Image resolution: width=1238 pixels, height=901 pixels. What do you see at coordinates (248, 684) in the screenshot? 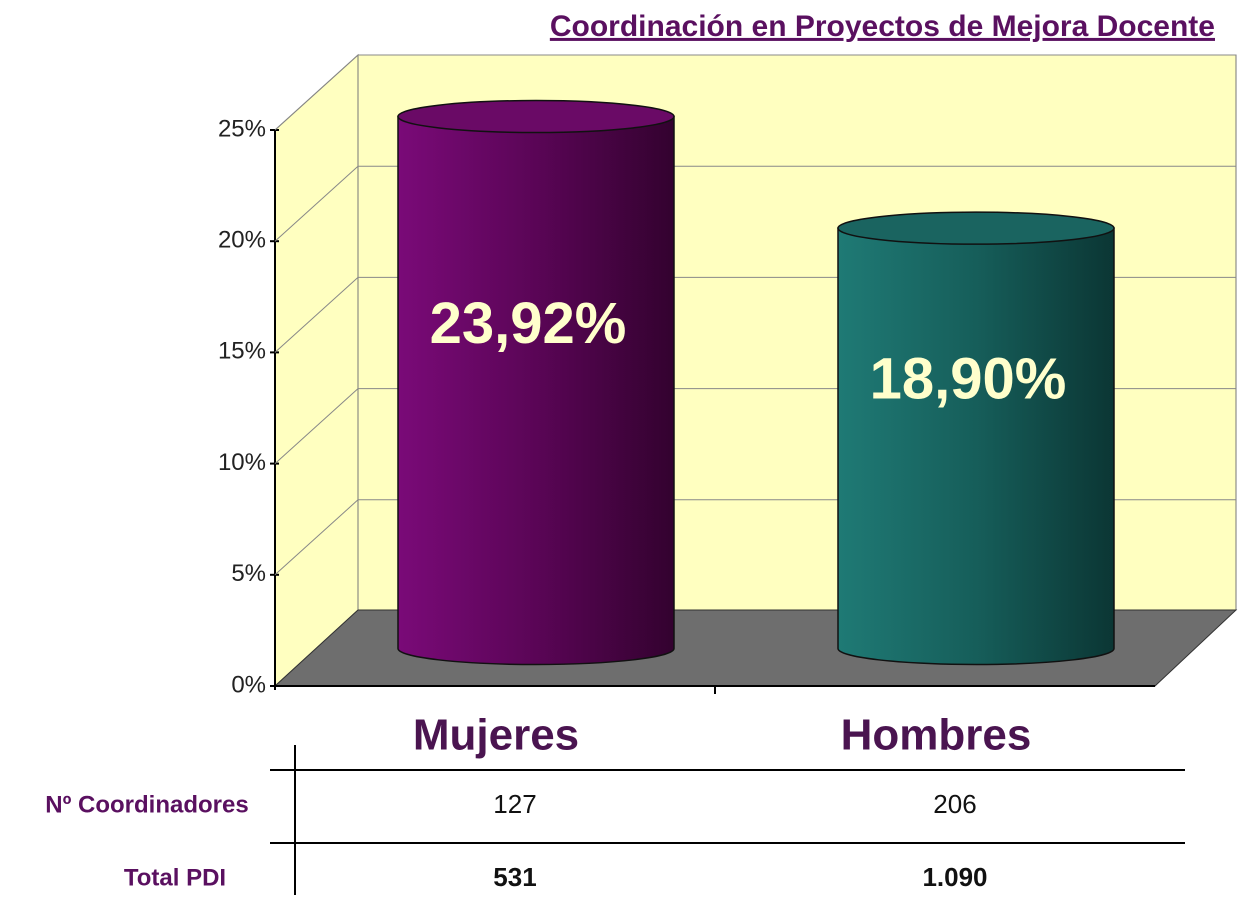
I see `y-tick-label: 0%` at bounding box center [248, 684].